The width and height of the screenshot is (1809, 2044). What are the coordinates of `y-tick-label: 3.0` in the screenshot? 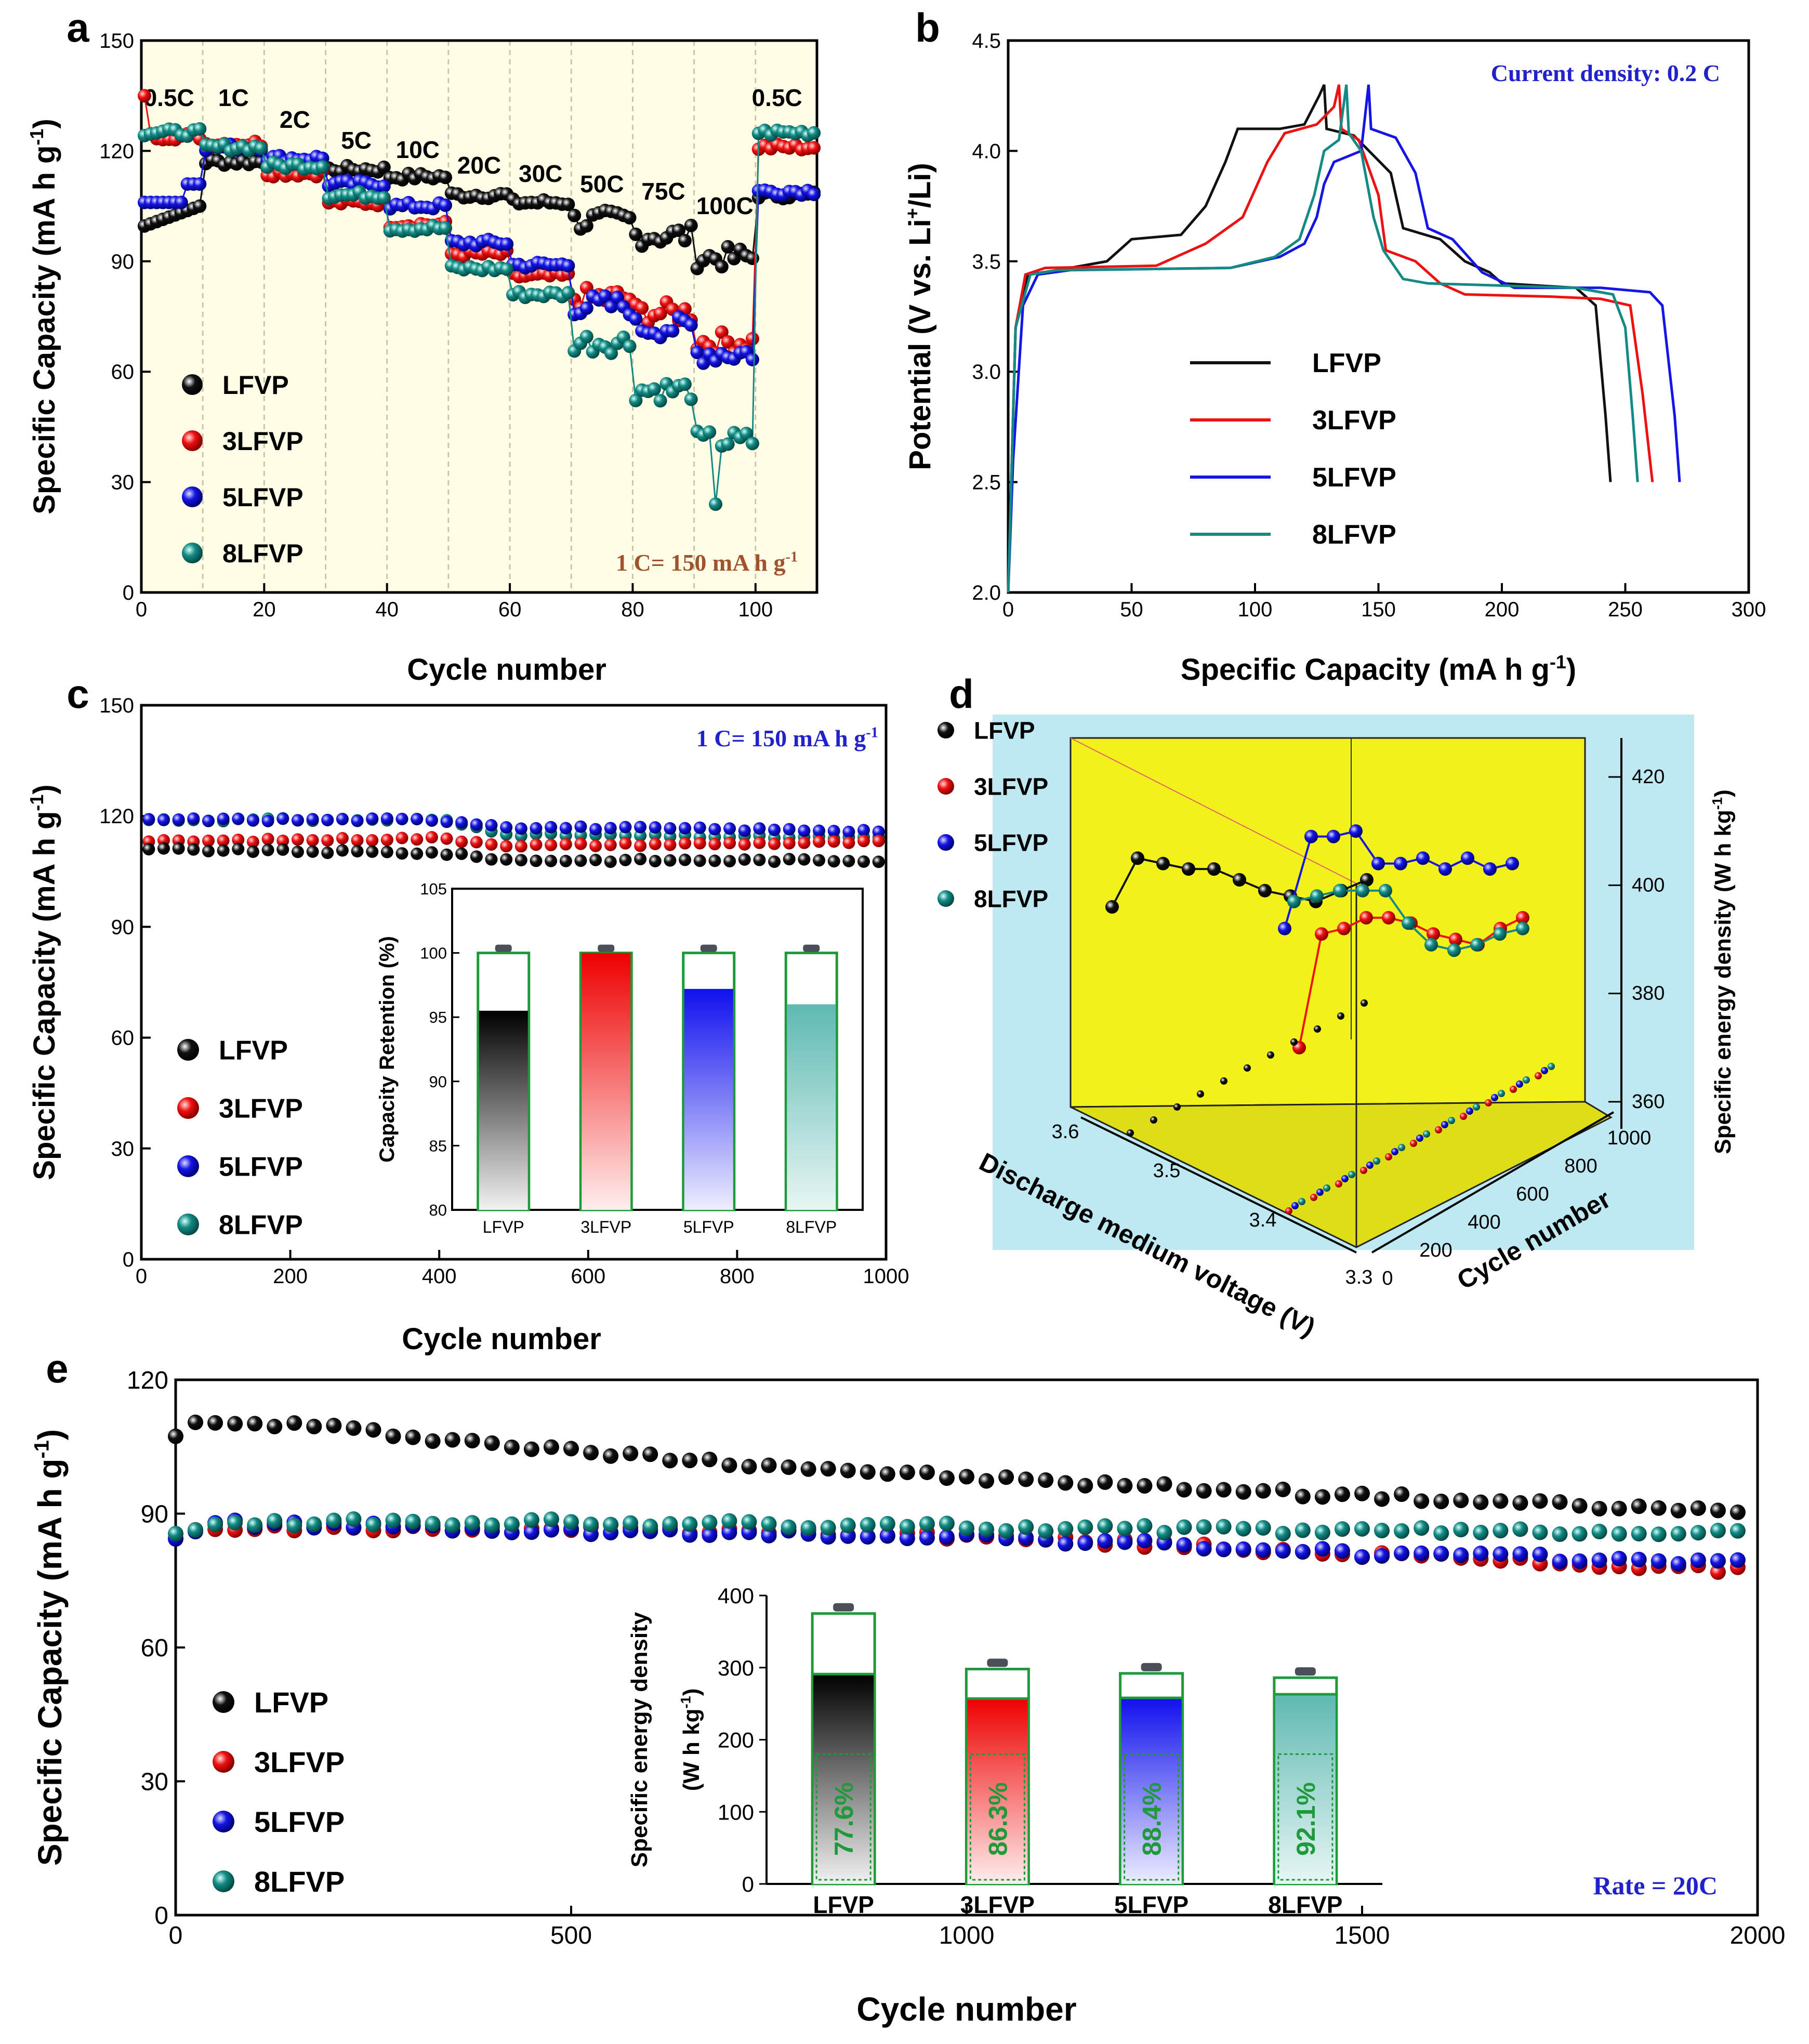 It's located at (986, 372).